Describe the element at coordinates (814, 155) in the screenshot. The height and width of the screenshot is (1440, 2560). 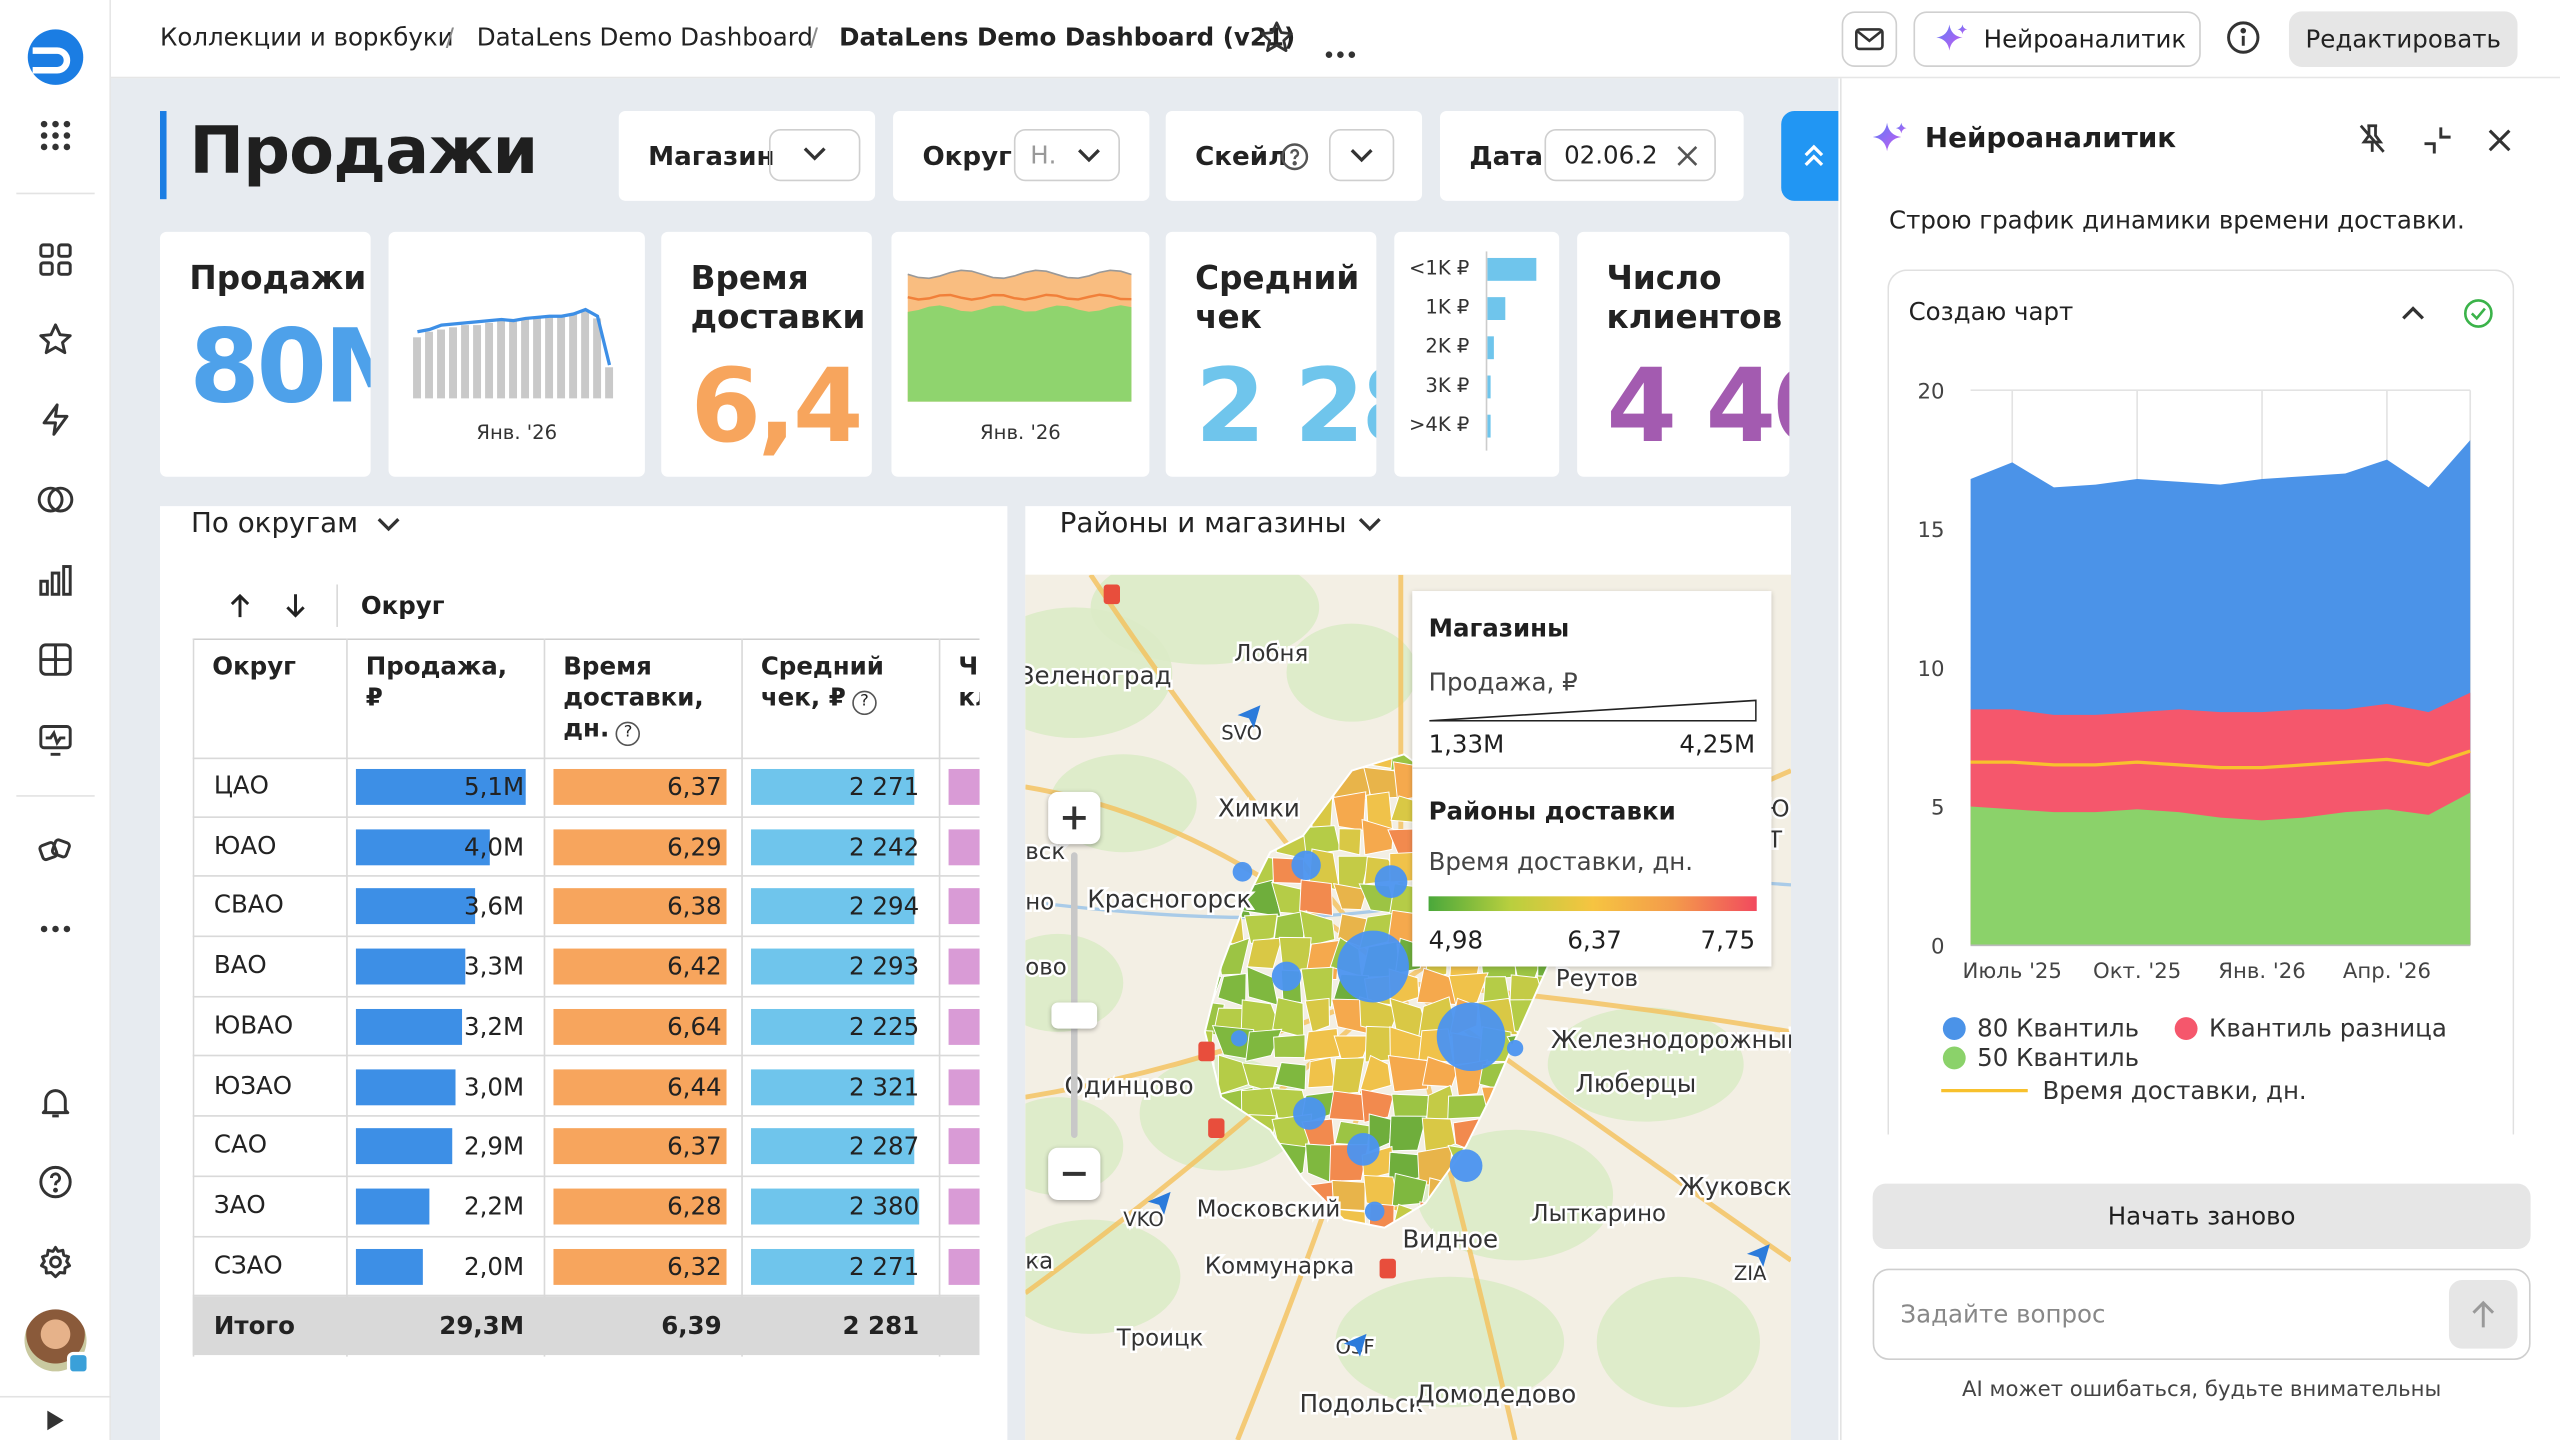
I see `store-select-field` at that location.